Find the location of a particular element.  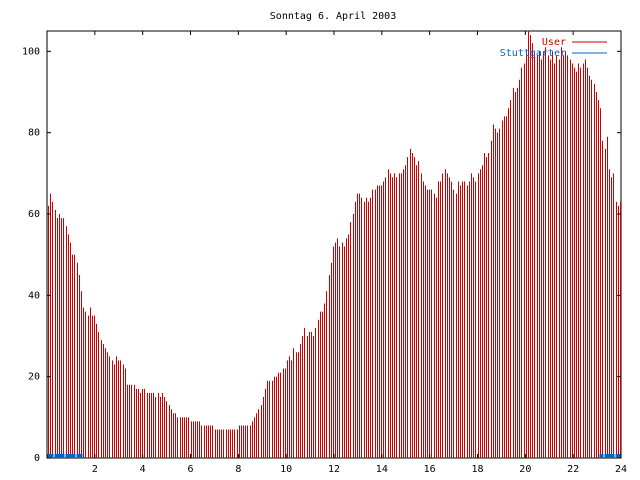

x-tick-label: 12 is located at coordinates (334, 469).